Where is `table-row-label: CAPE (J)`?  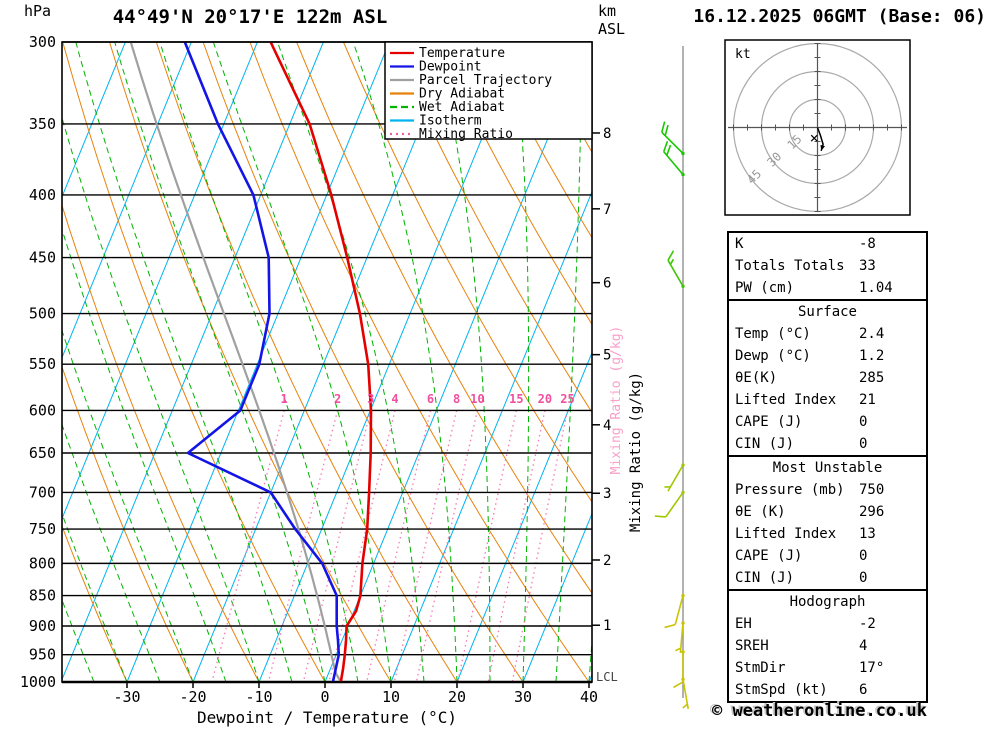
table-row-label: CAPE (J) is located at coordinates (769, 422).